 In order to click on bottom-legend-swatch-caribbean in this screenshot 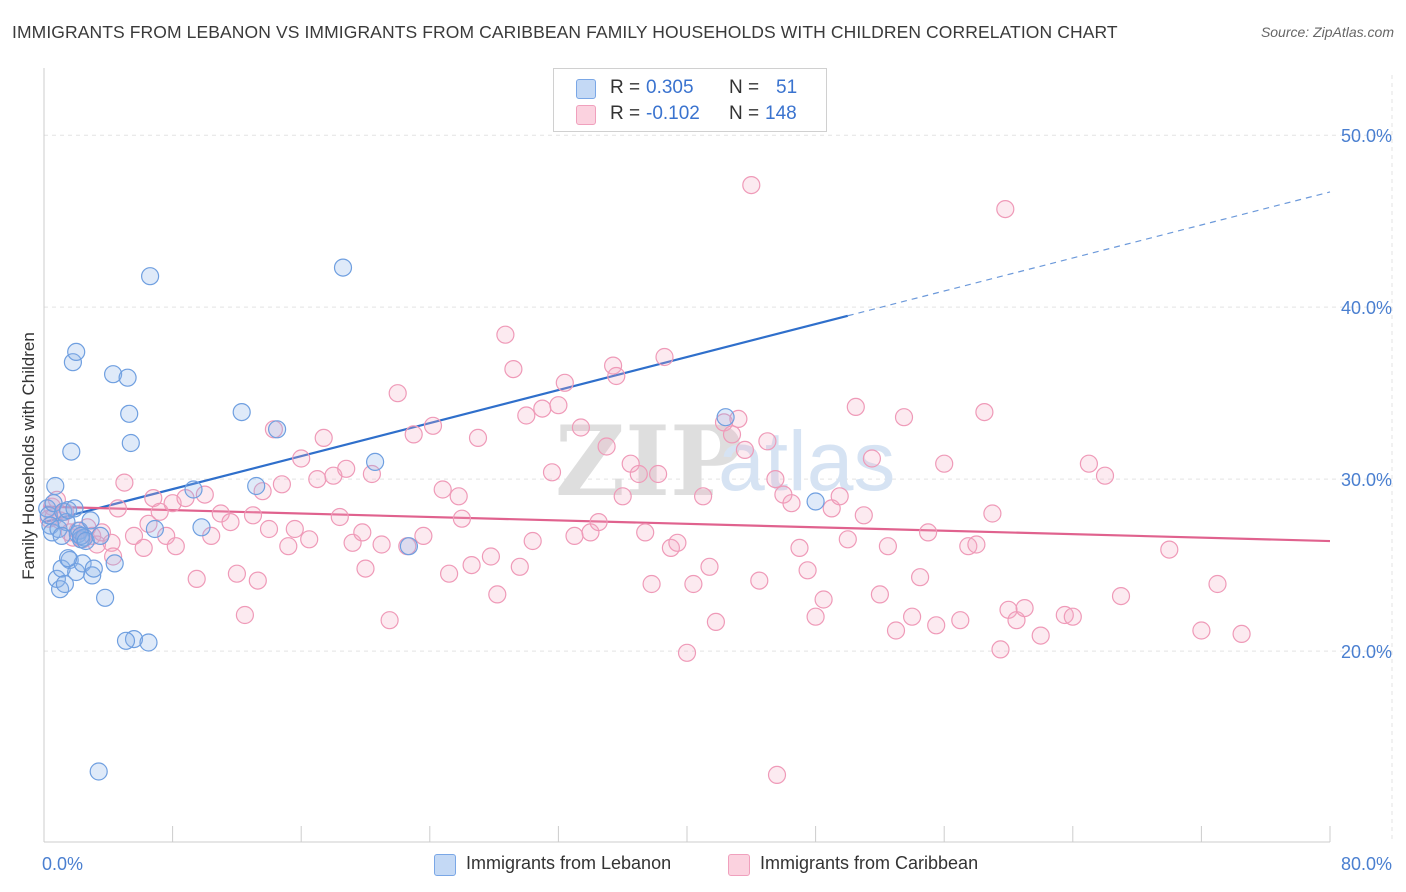, I will do `click(739, 865)`.